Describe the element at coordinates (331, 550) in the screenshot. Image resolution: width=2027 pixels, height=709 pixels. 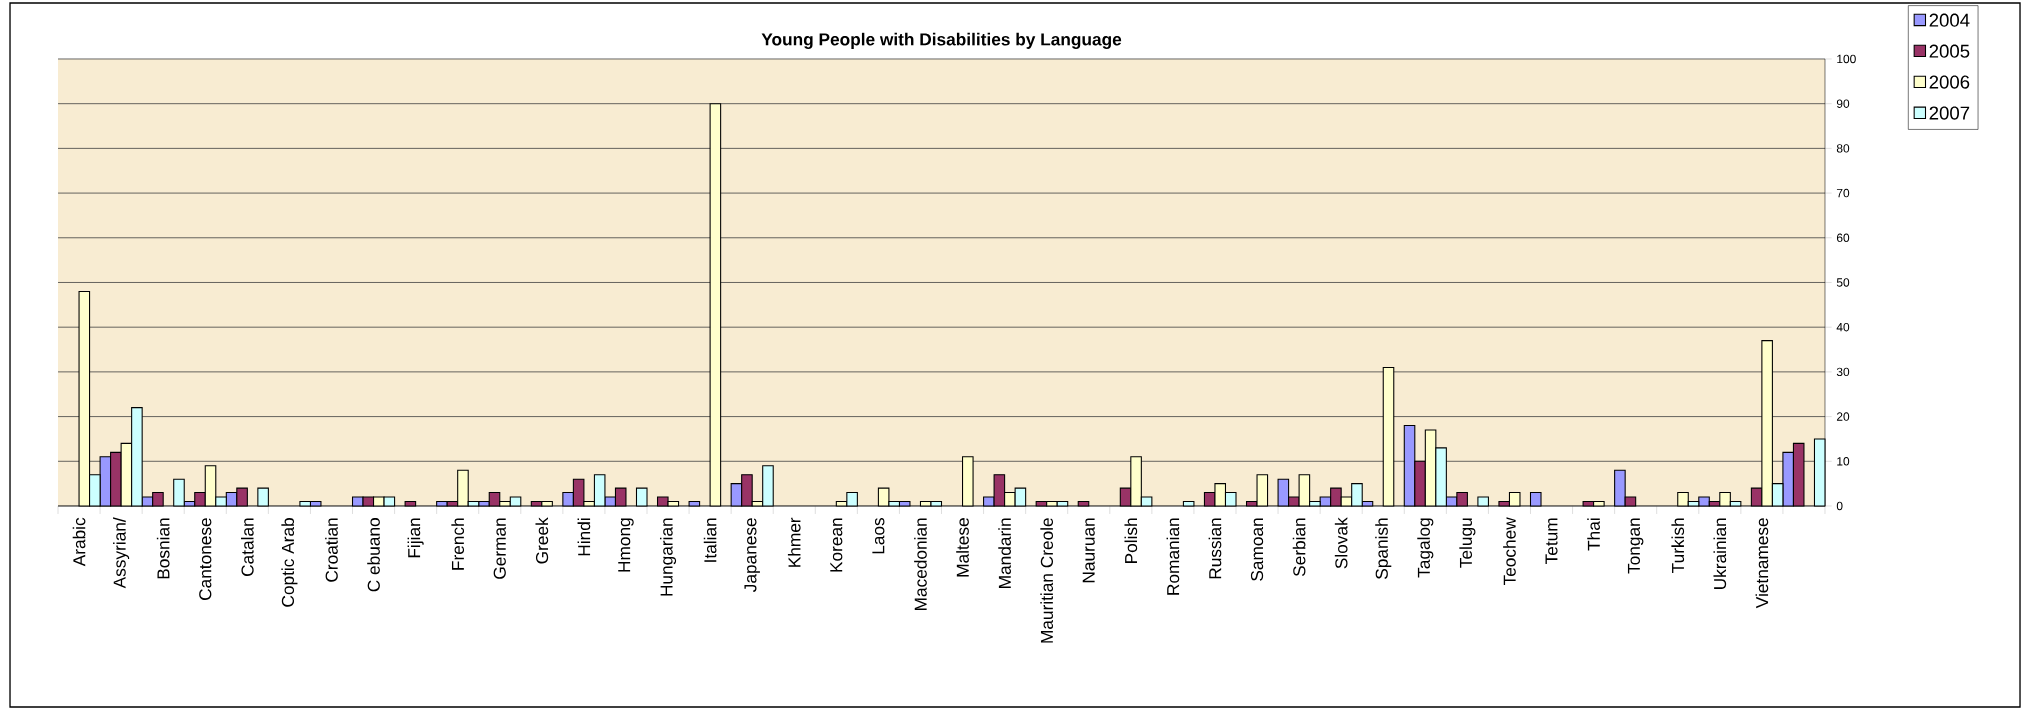
I see `x-tick-label: Croatian` at that location.